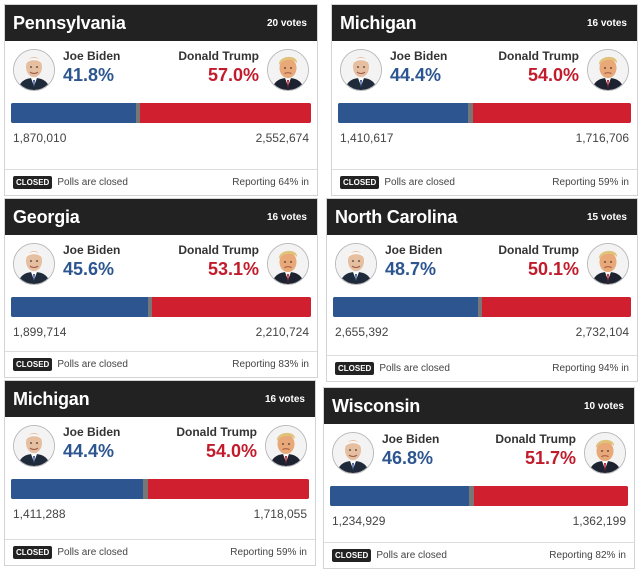  What do you see at coordinates (91, 261) in the screenshot?
I see `biden-block: Joe Biden 45.6%` at bounding box center [91, 261].